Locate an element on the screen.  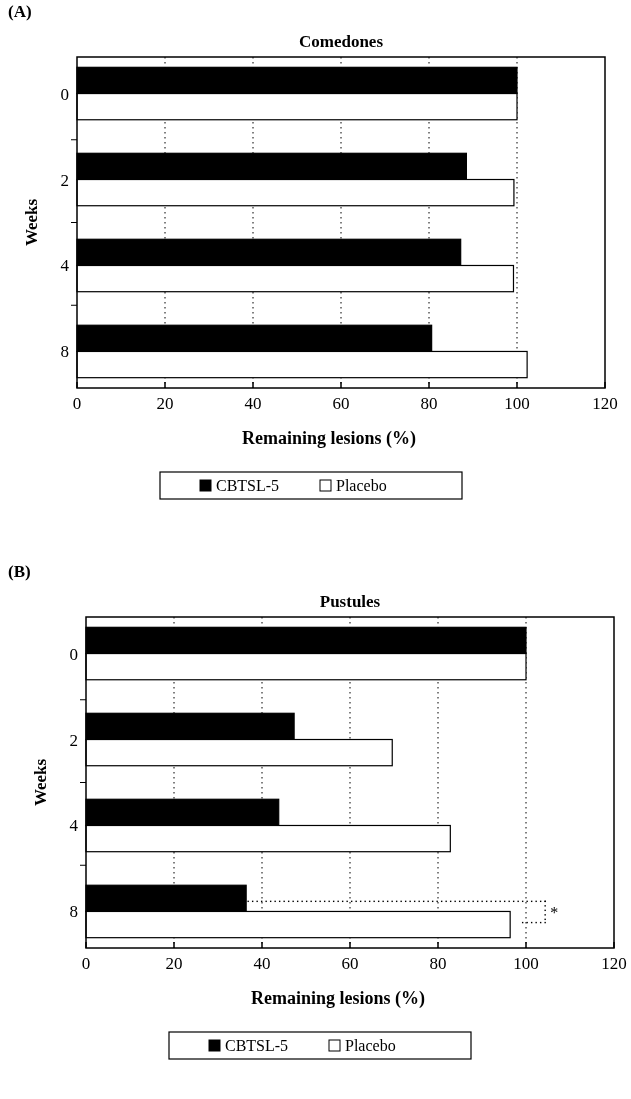
annotation: * is located at coordinates (554, 912).